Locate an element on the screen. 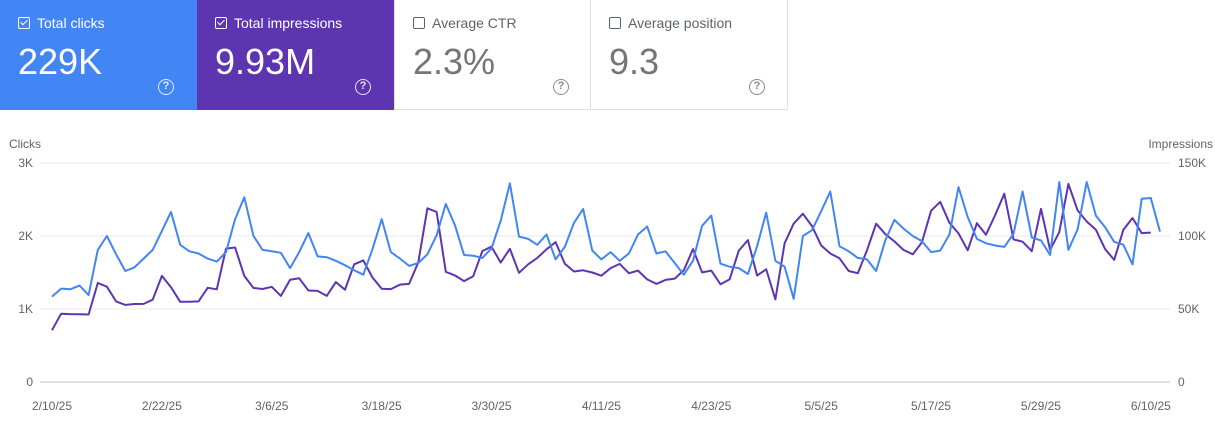 This screenshot has width=1215, height=425. metric-card-header: Total impressions is located at coordinates (278, 23).